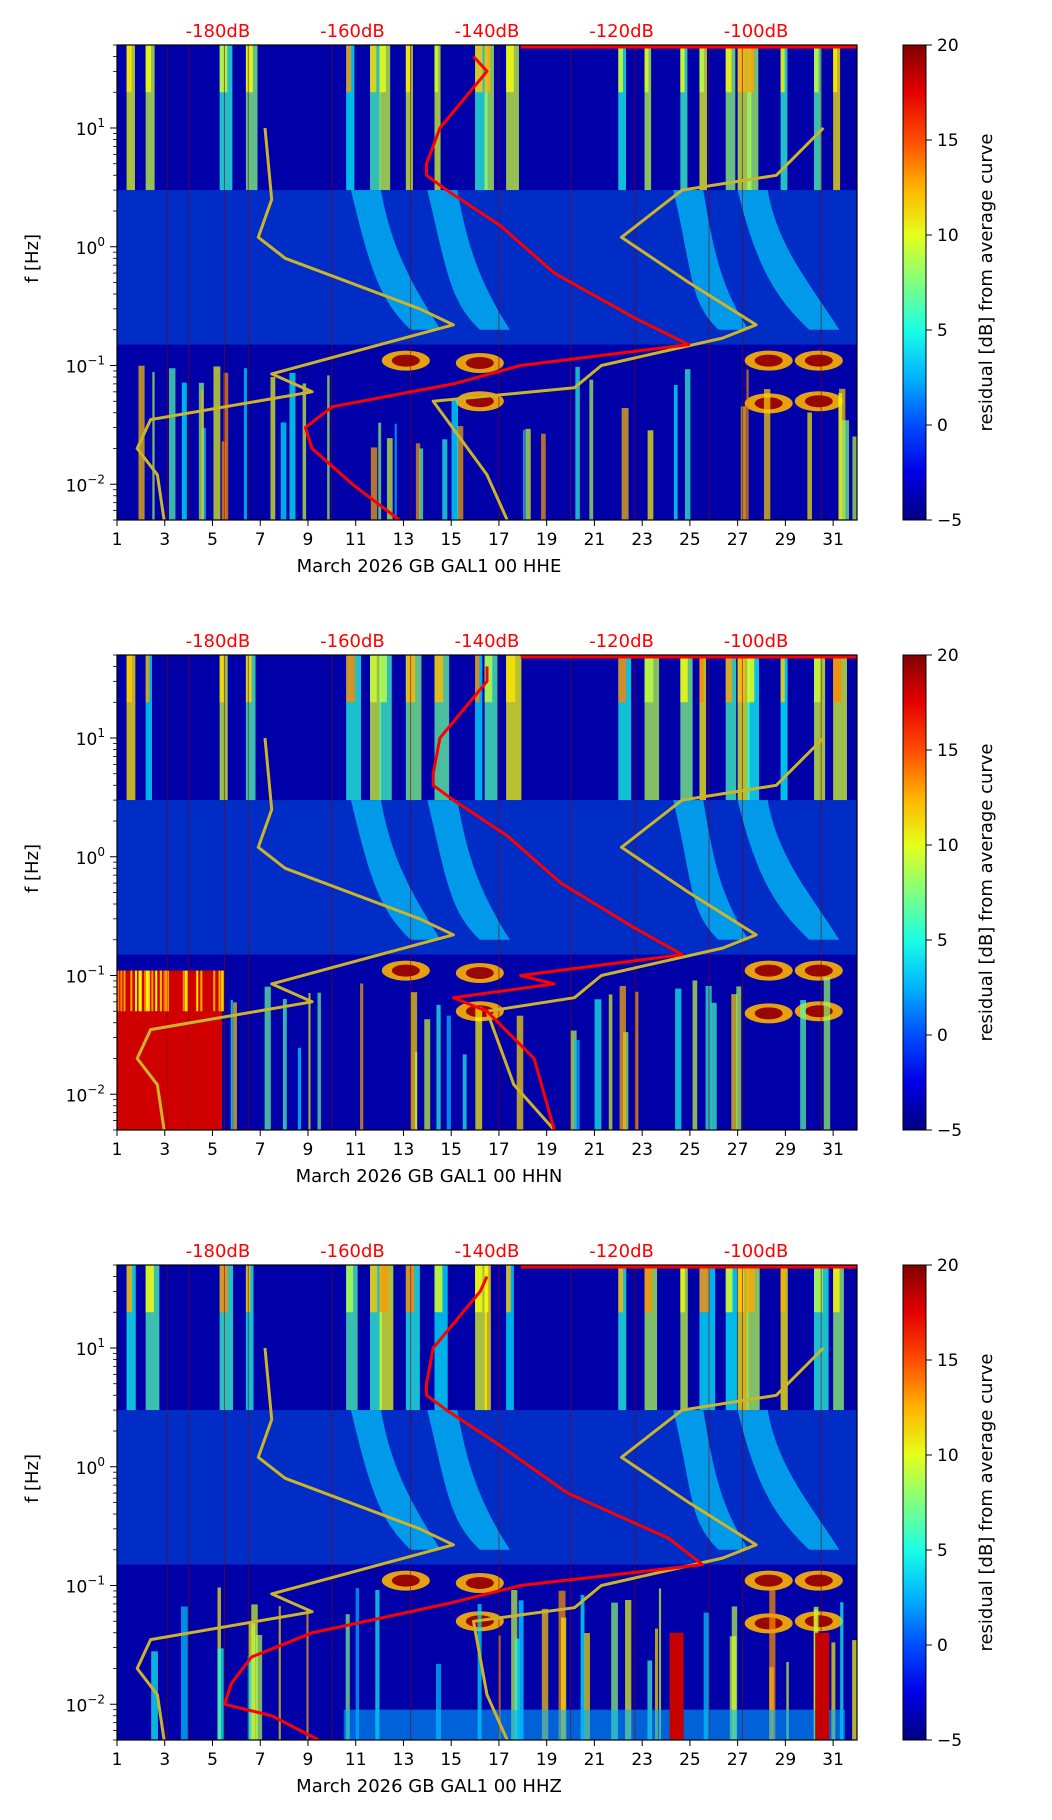  What do you see at coordinates (295, 933) in the screenshot?
I see `low-noise-model-curve` at bounding box center [295, 933].